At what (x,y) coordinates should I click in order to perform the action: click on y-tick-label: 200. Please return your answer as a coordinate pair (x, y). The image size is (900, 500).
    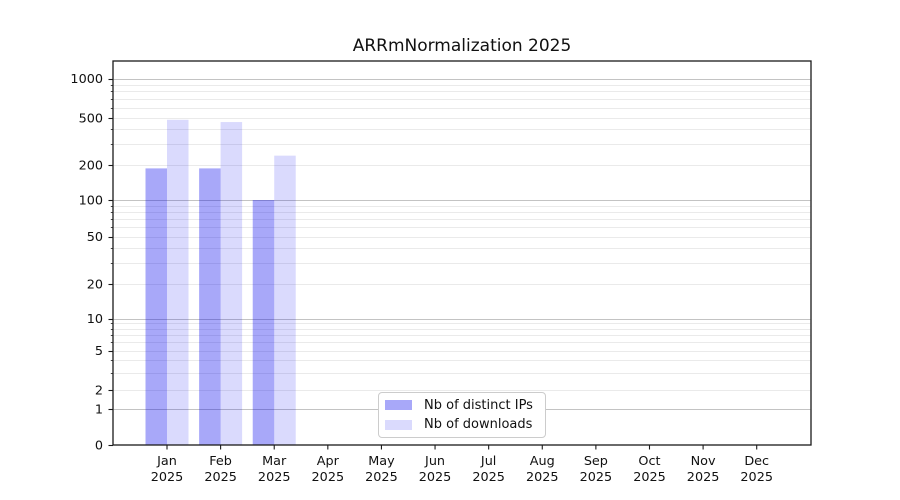
    Looking at the image, I should click on (91, 166).